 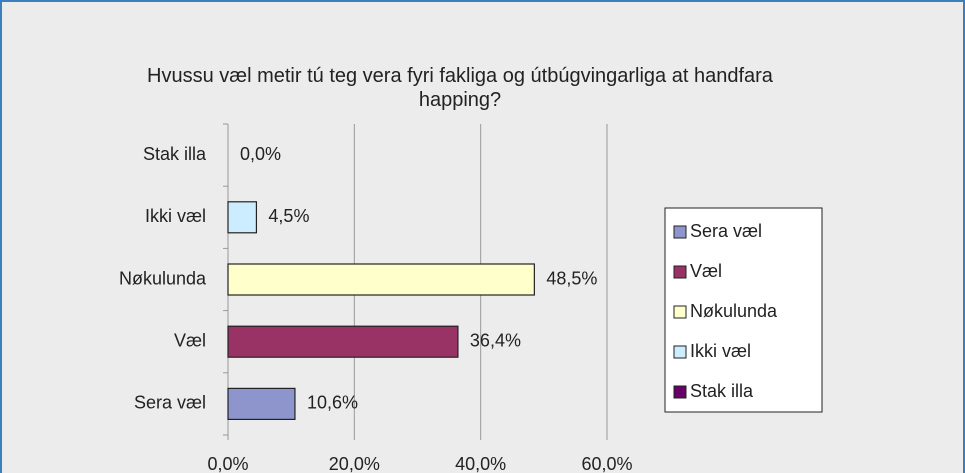 I want to click on legend-label: Sera væl, so click(x=726, y=231).